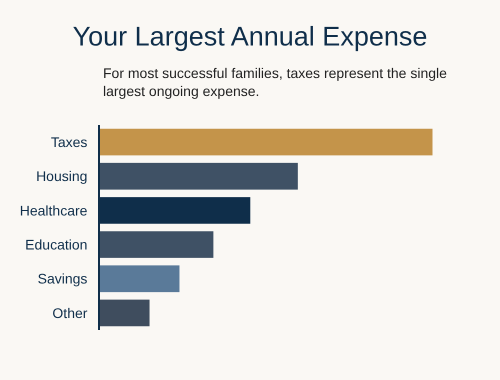 The width and height of the screenshot is (500, 380). Describe the element at coordinates (250, 37) in the screenshot. I see `chart-title: Your Largest Annual Expense` at that location.